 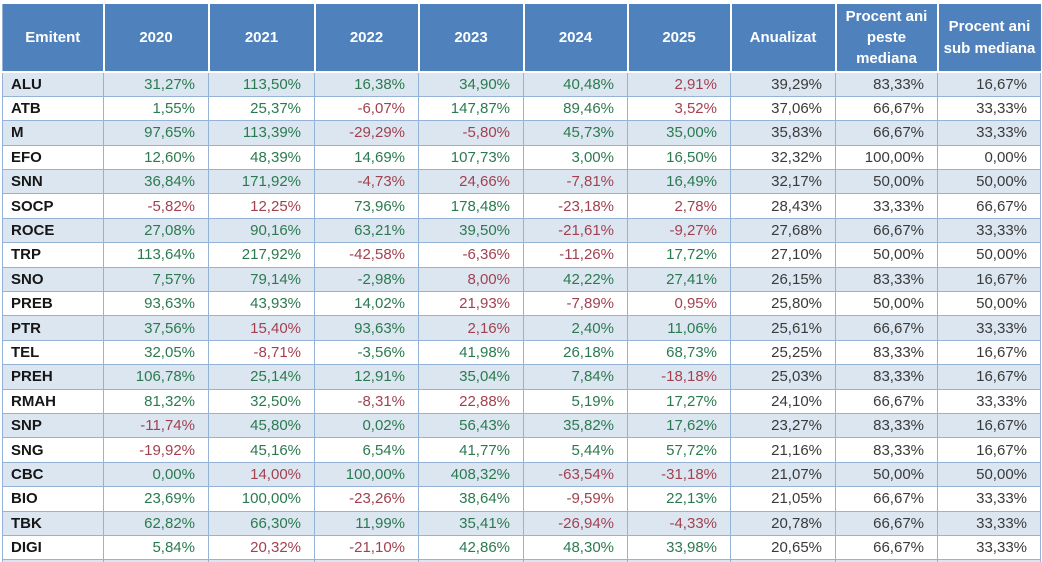 I want to click on row-label: SNG, so click(x=53, y=450).